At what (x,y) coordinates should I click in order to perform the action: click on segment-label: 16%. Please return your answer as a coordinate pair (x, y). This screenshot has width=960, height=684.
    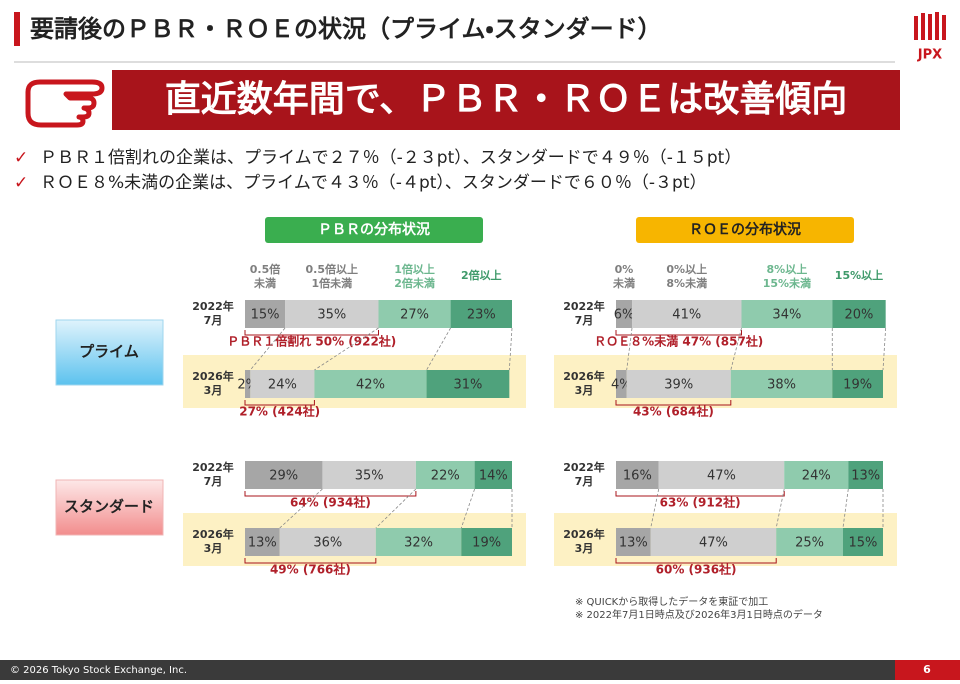
    Looking at the image, I should click on (637, 476).